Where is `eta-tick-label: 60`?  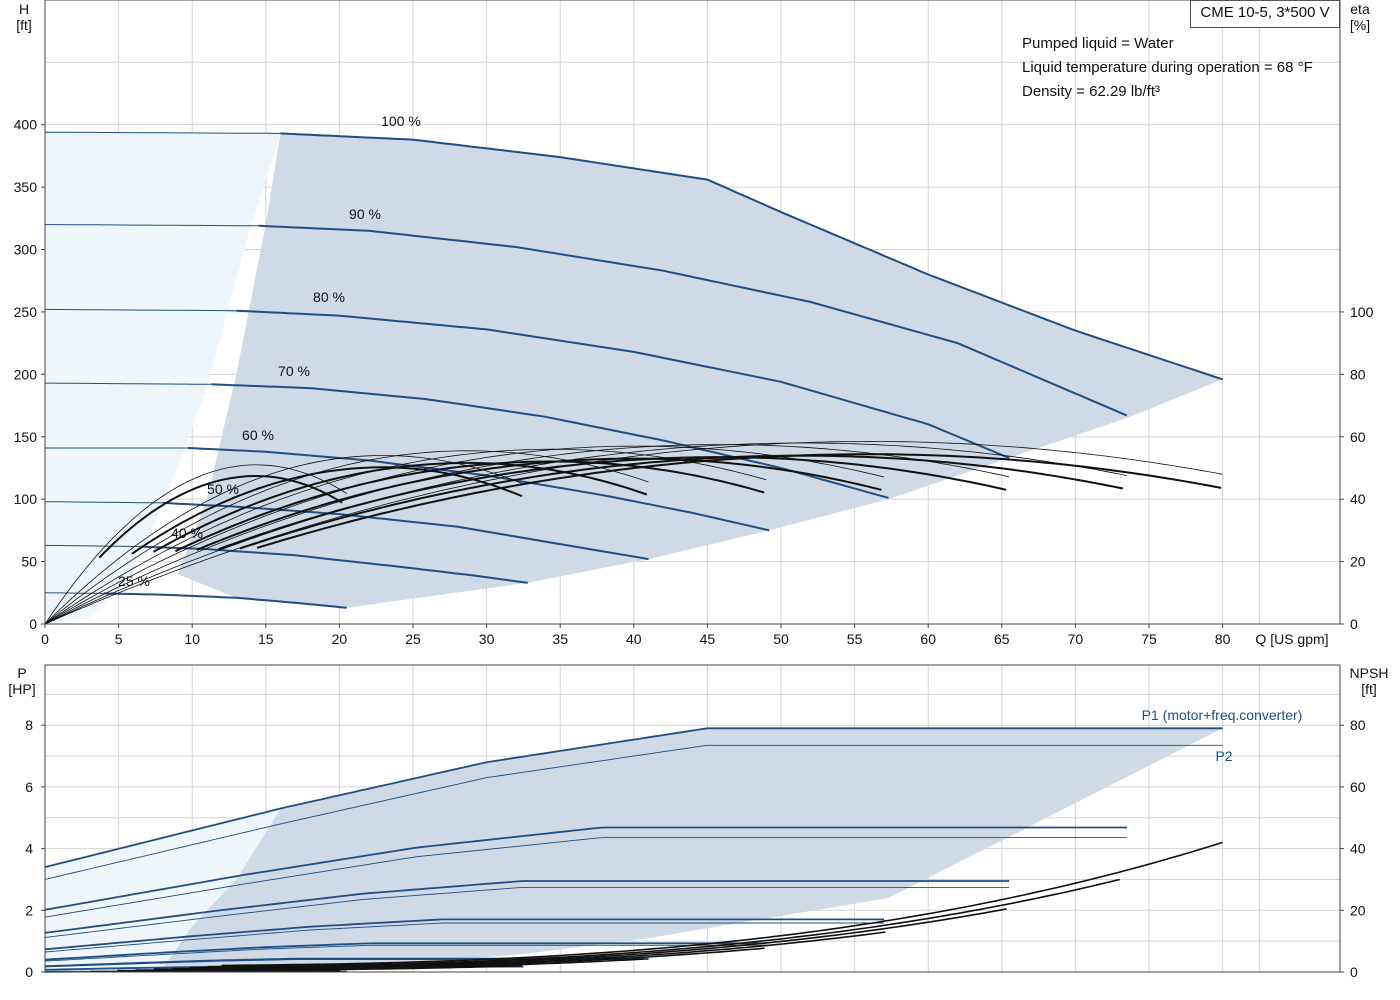
eta-tick-label: 60 is located at coordinates (1358, 437).